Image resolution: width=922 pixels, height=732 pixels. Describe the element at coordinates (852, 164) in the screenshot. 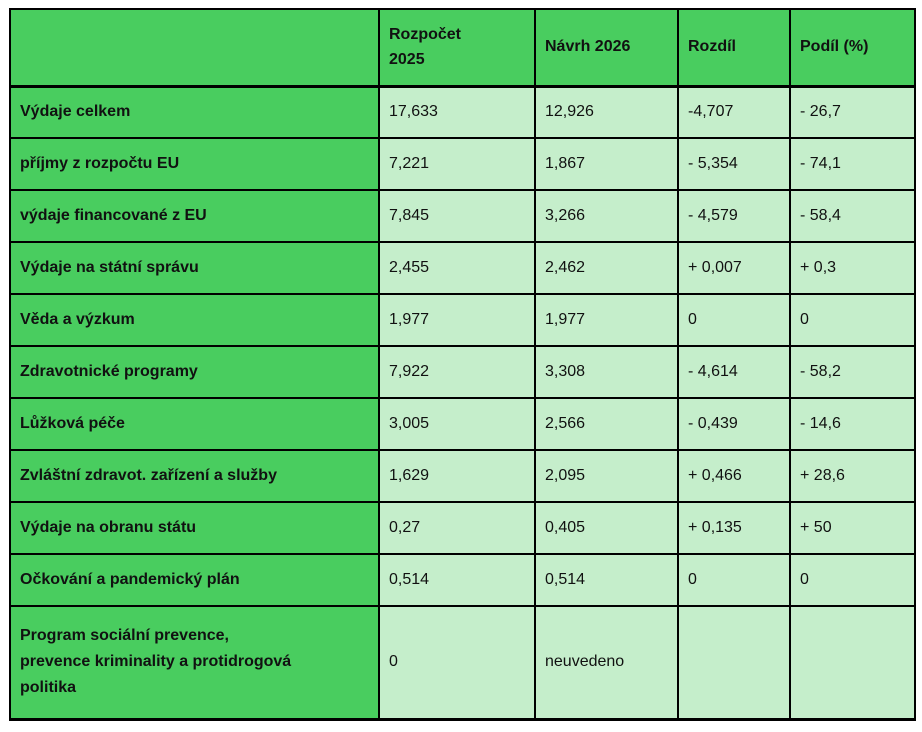

I see `cell-value: - 74,1` at that location.